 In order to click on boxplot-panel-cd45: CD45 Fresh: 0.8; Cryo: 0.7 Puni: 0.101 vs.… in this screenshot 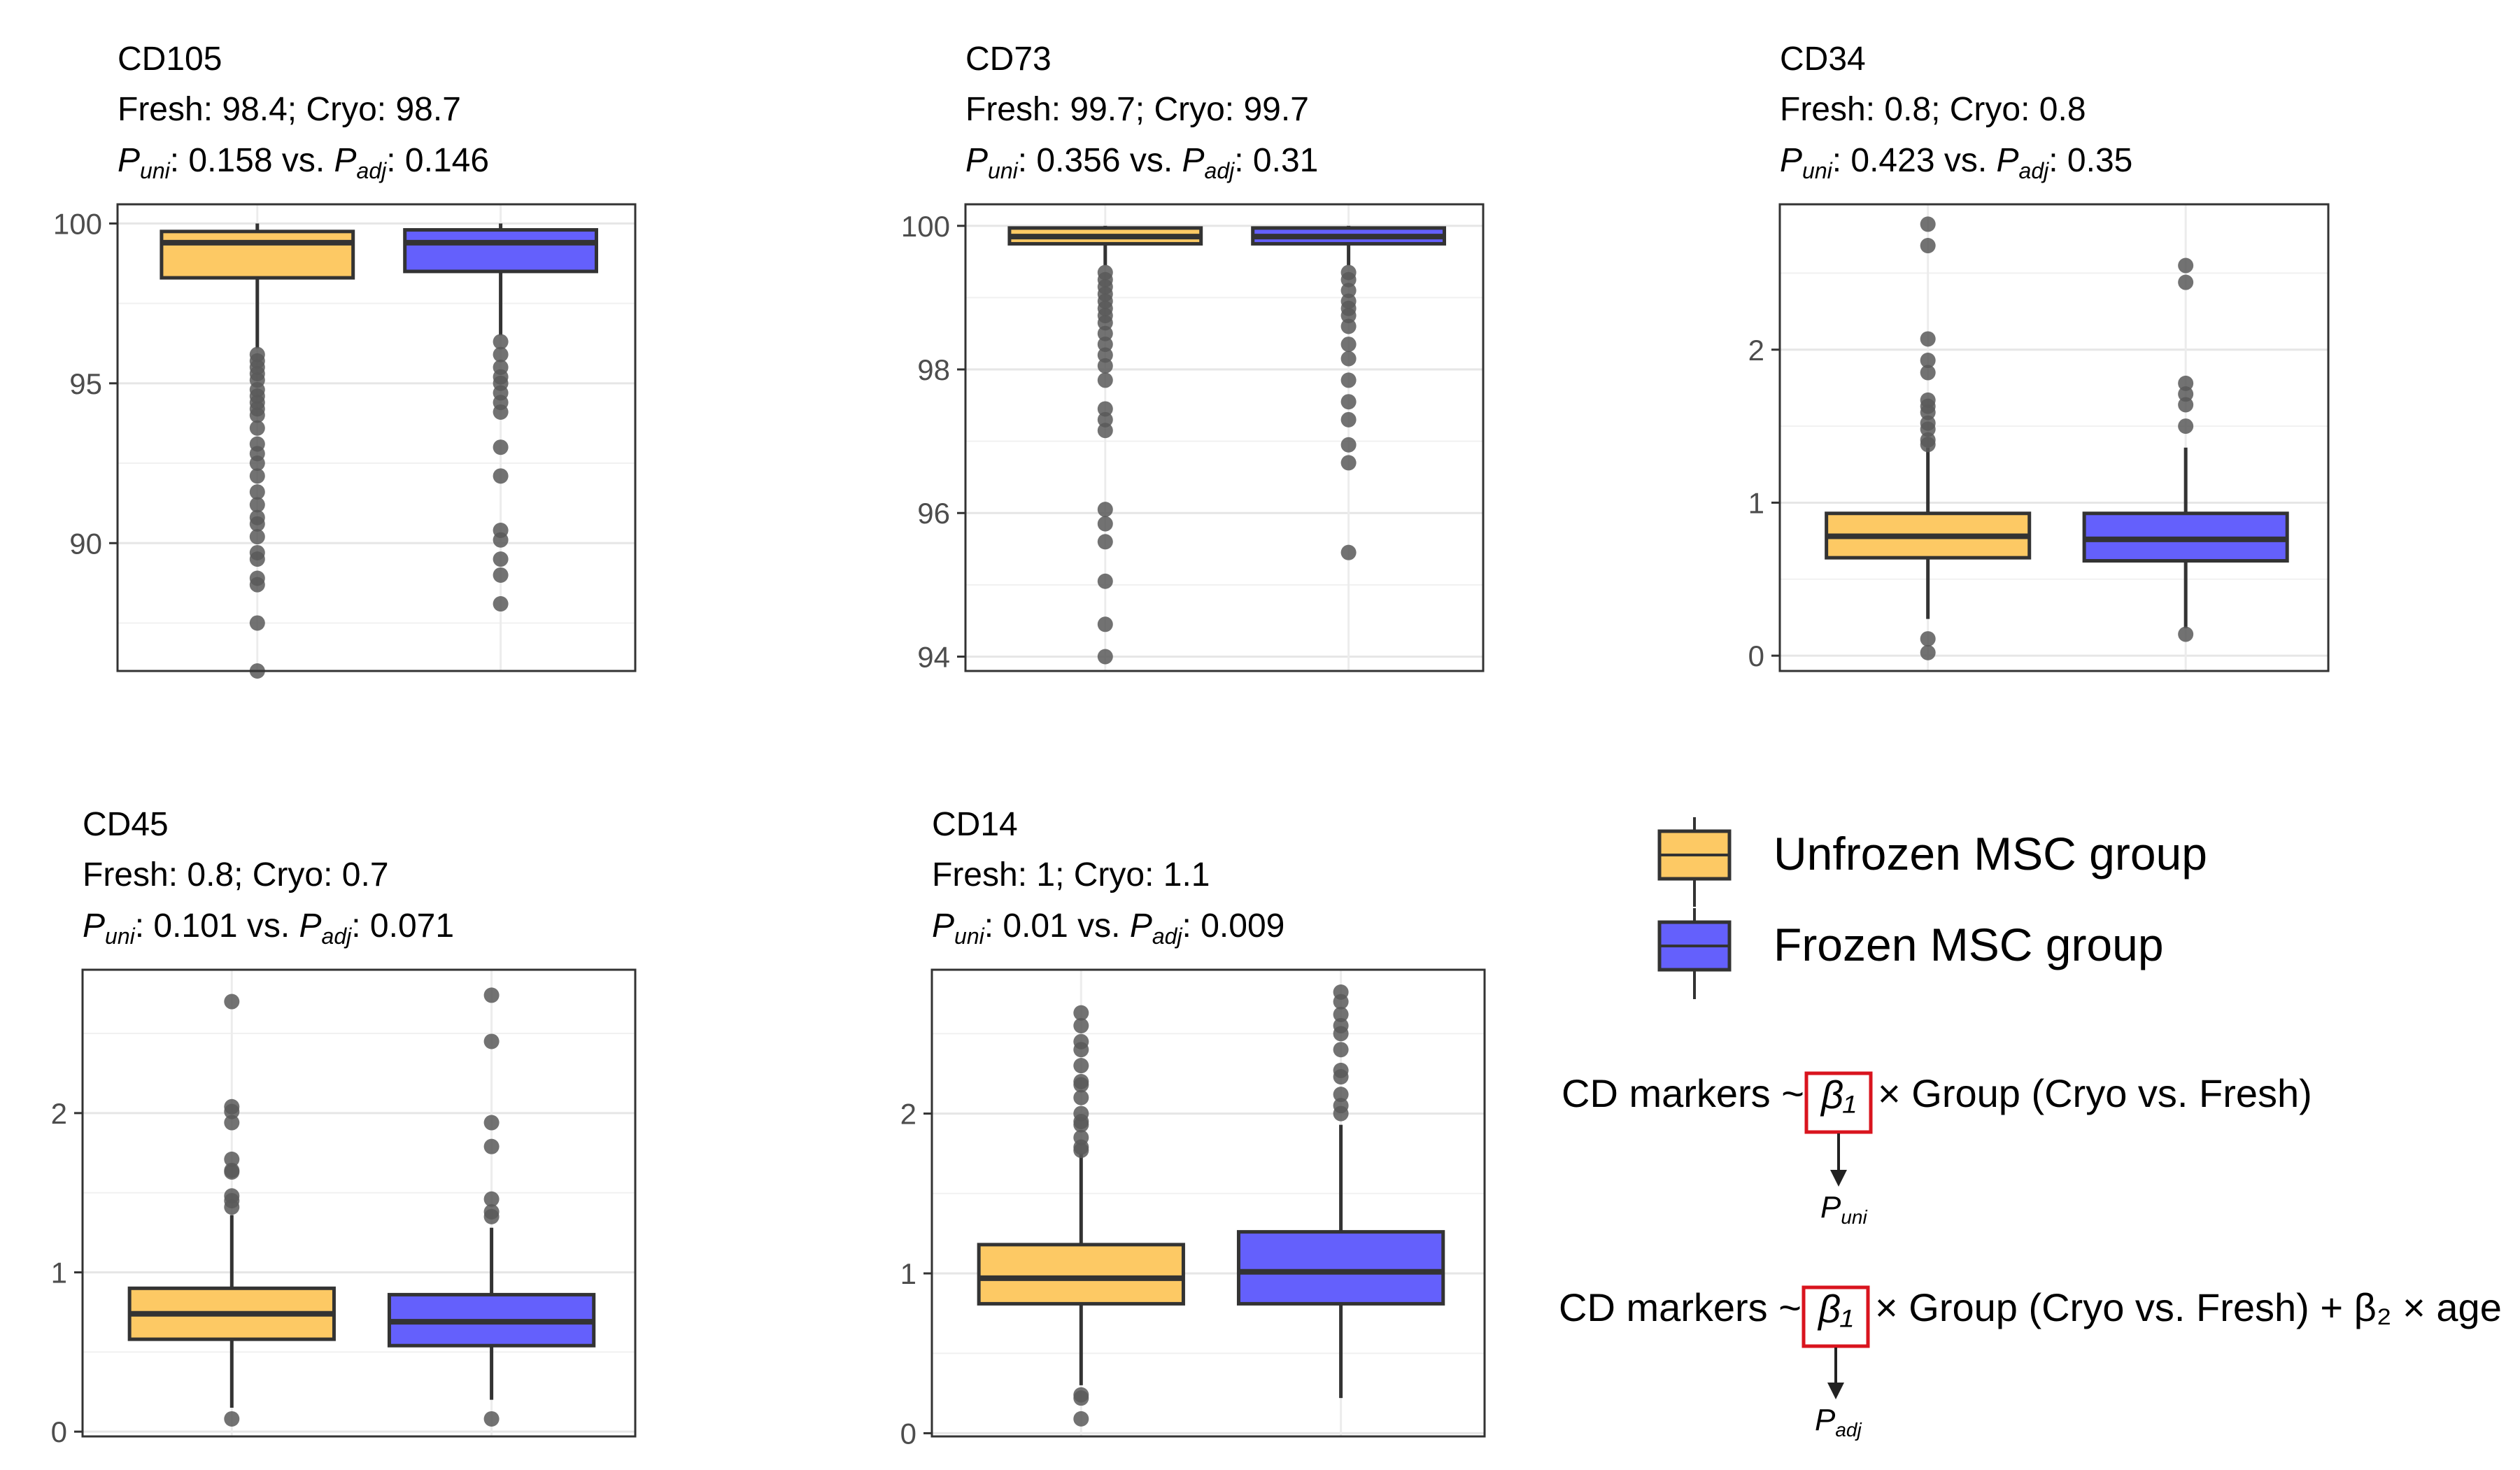, I will do `click(344, 1127)`.